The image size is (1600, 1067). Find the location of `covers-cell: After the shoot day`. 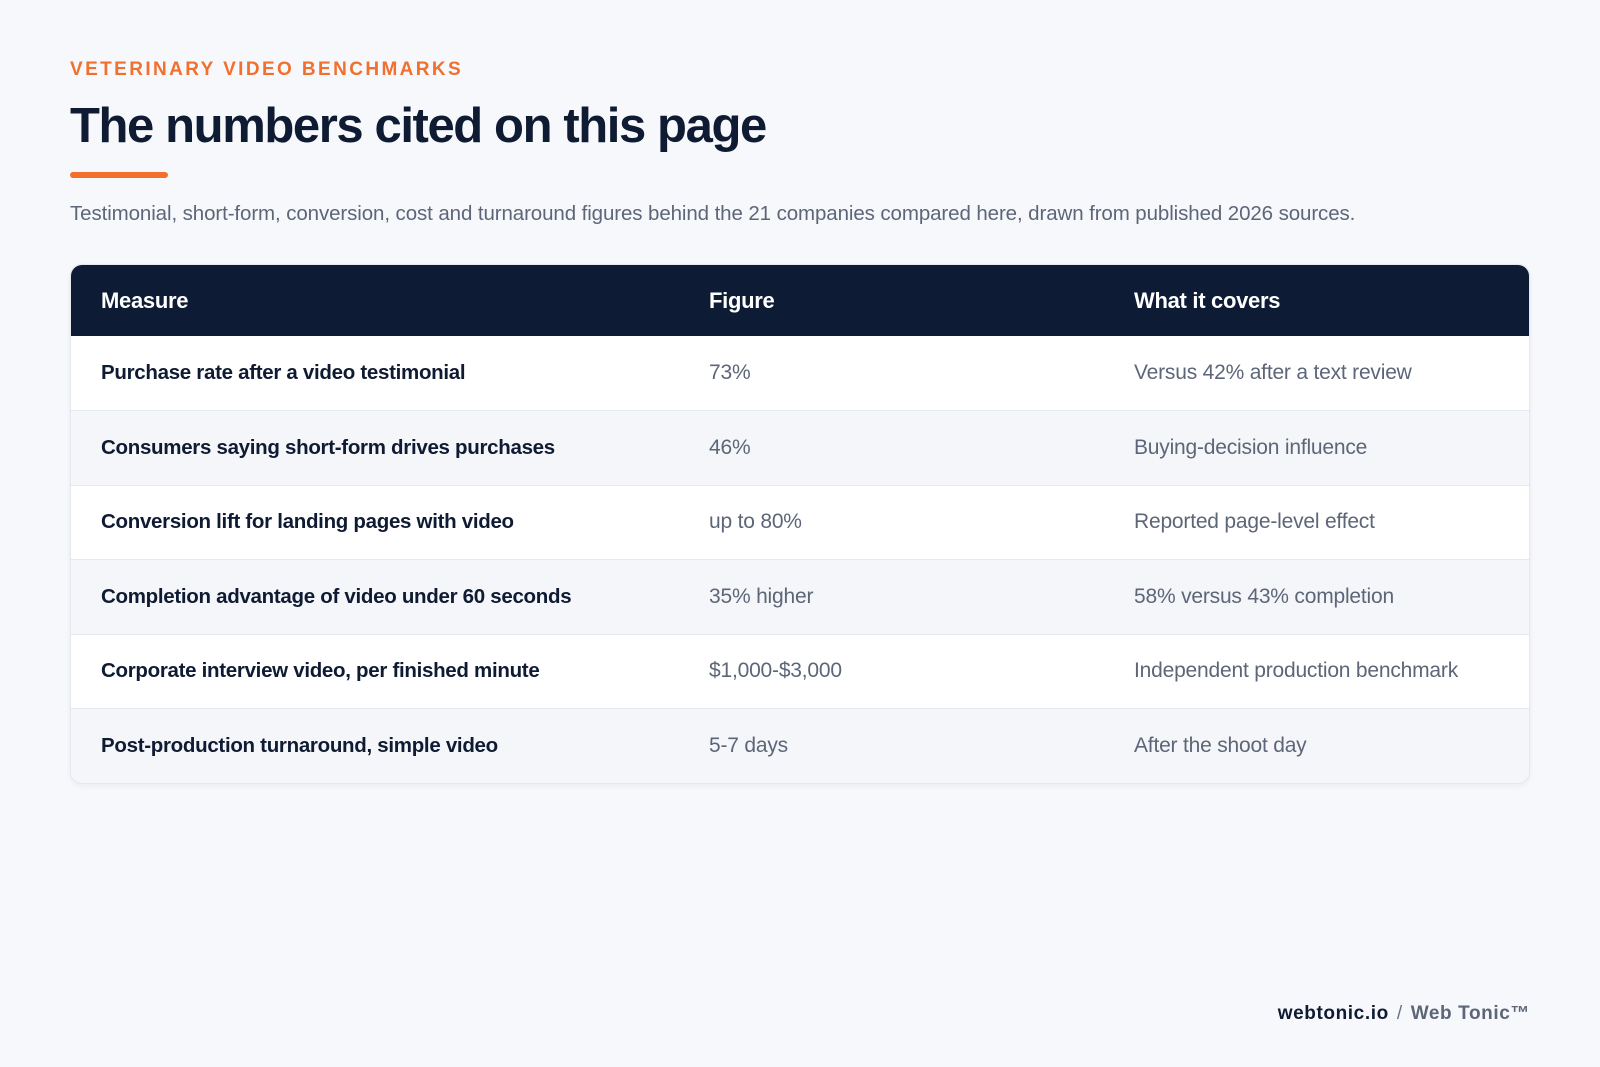

covers-cell: After the shoot day is located at coordinates (1220, 745).